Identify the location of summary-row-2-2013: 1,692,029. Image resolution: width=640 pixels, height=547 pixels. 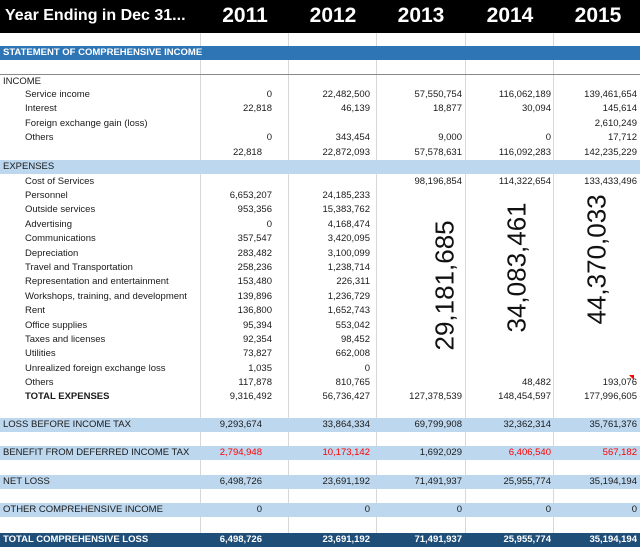
(440, 452).